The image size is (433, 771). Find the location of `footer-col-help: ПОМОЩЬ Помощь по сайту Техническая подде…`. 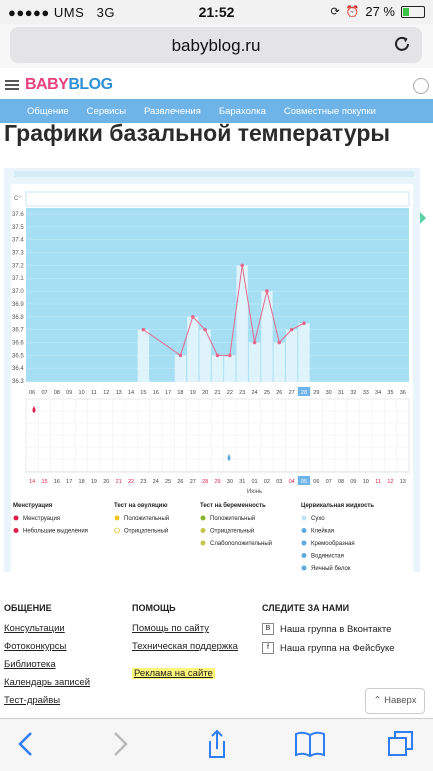

footer-col-help: ПОМОЩЬ Помощь по сайту Техническая подде… is located at coordinates (185, 644).